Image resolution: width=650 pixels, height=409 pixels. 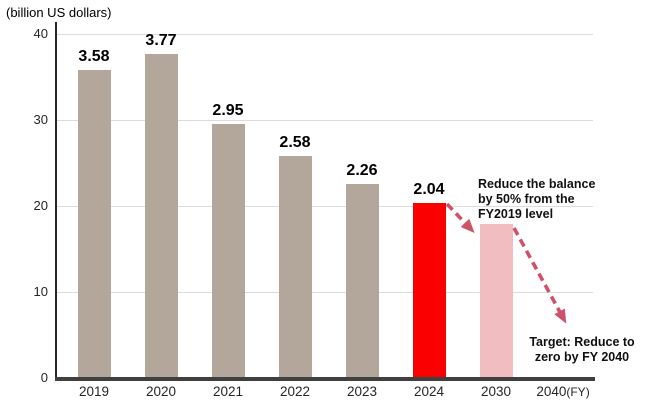 I want to click on x-tick-label-2024: 2024, so click(x=429, y=391).